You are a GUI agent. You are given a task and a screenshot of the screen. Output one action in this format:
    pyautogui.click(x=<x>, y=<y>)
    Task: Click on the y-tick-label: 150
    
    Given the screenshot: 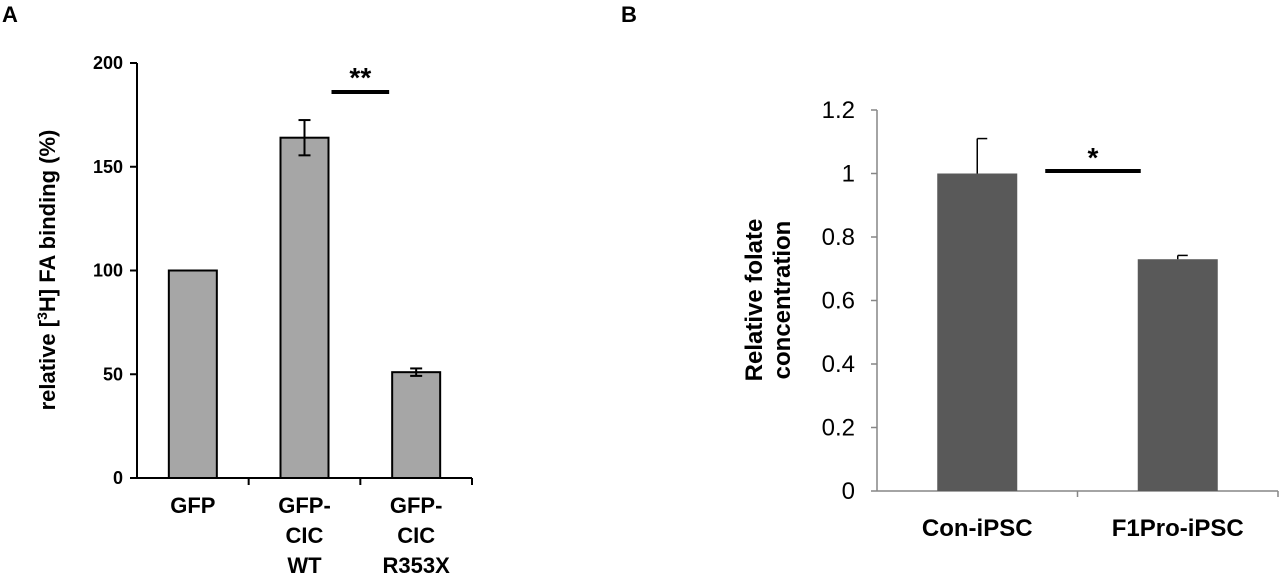 What is the action you would take?
    pyautogui.click(x=108, y=167)
    